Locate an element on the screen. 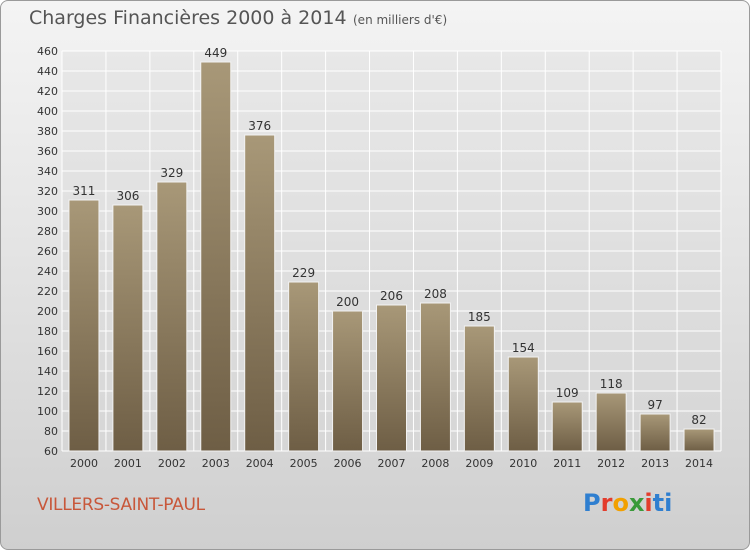  bar-2001 is located at coordinates (128, 328).